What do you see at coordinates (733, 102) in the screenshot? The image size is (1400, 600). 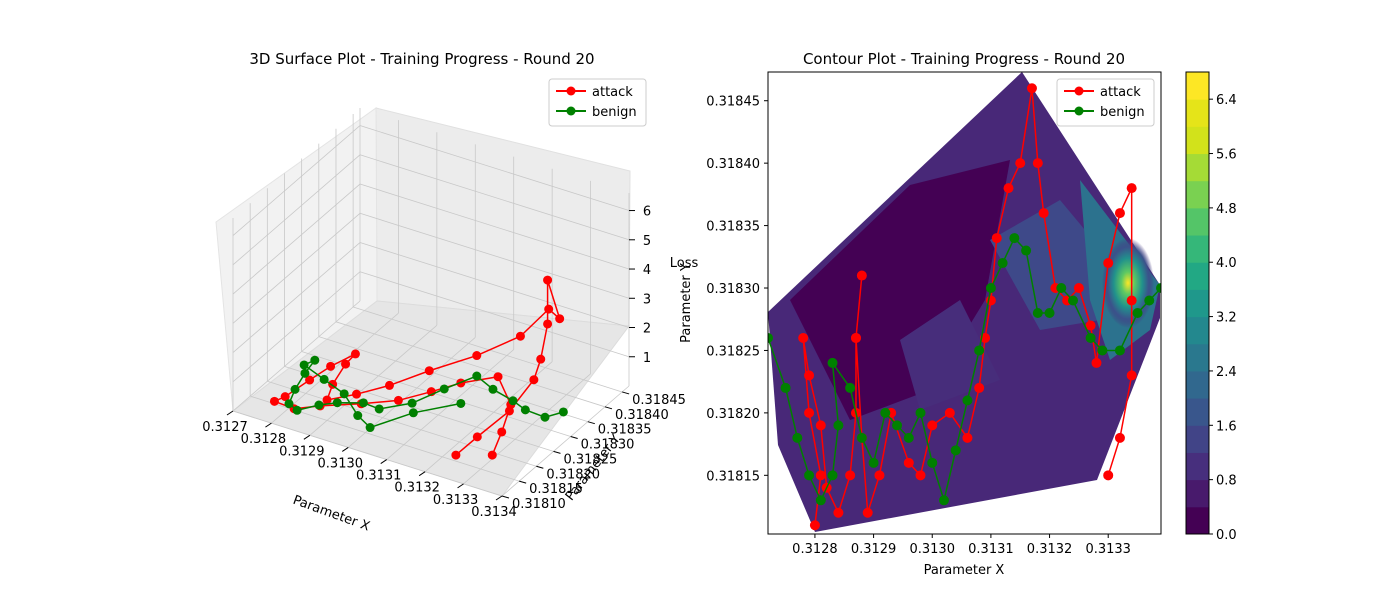 I see `y-tick-label-contour: 0.31845` at bounding box center [733, 102].